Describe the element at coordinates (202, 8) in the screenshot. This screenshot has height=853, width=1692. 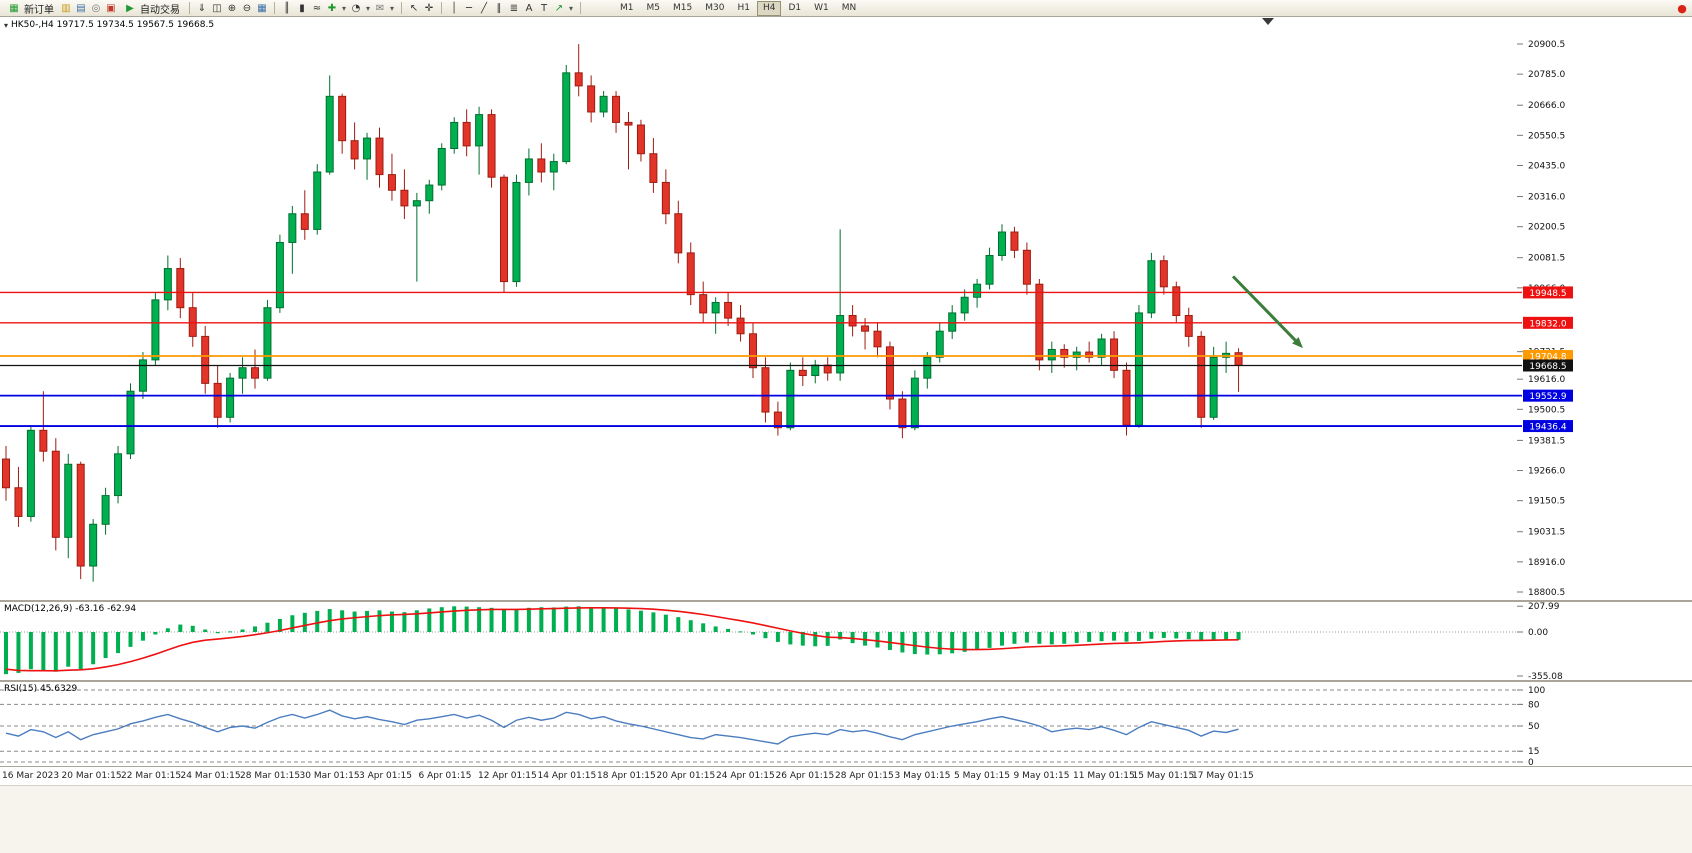
I see `indicators-list-icon: ⇓` at that location.